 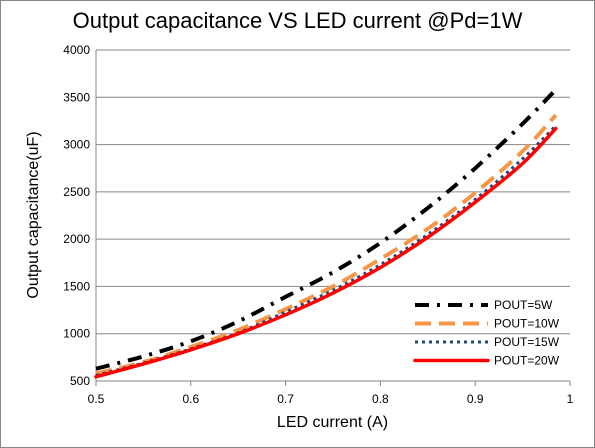 I want to click on legend-label-3: POUT=15W, so click(x=527, y=342).